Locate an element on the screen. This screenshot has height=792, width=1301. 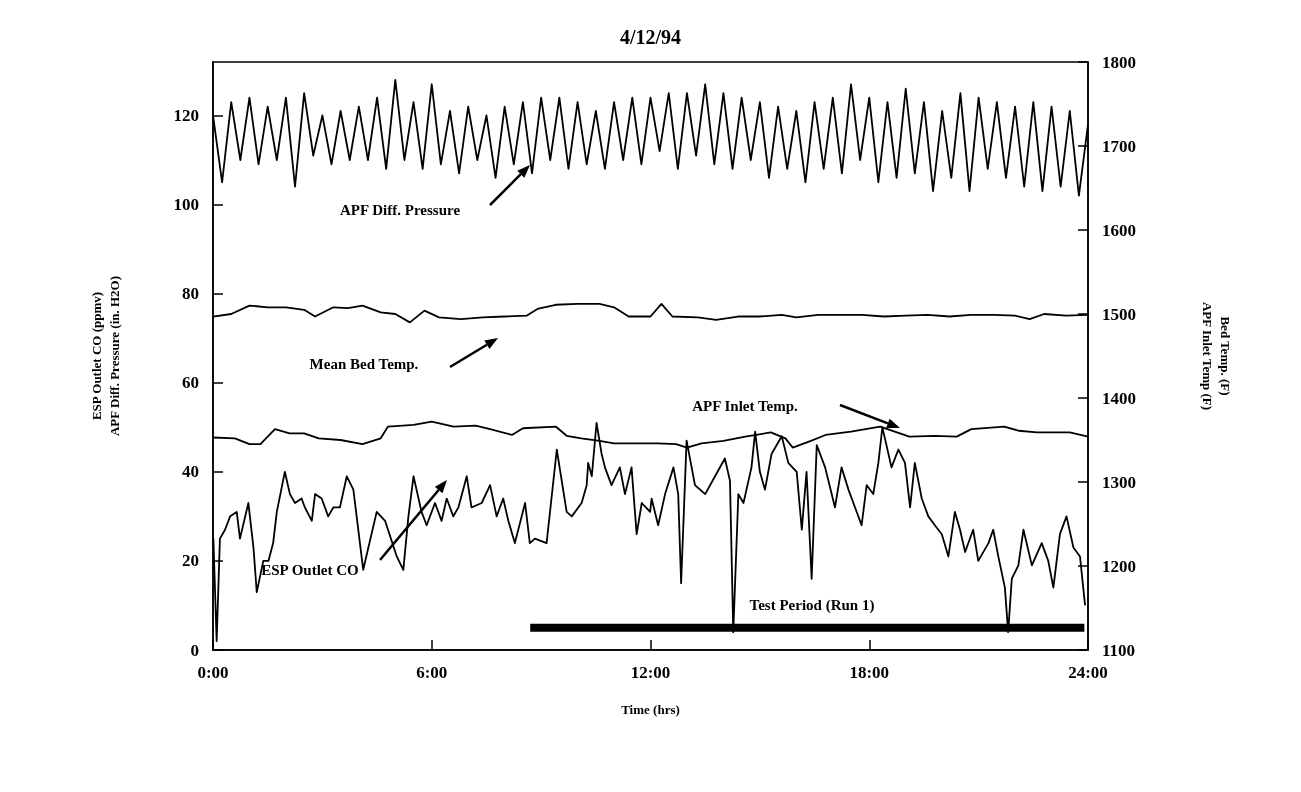
y-tick-label: 100 is located at coordinates (186, 205).